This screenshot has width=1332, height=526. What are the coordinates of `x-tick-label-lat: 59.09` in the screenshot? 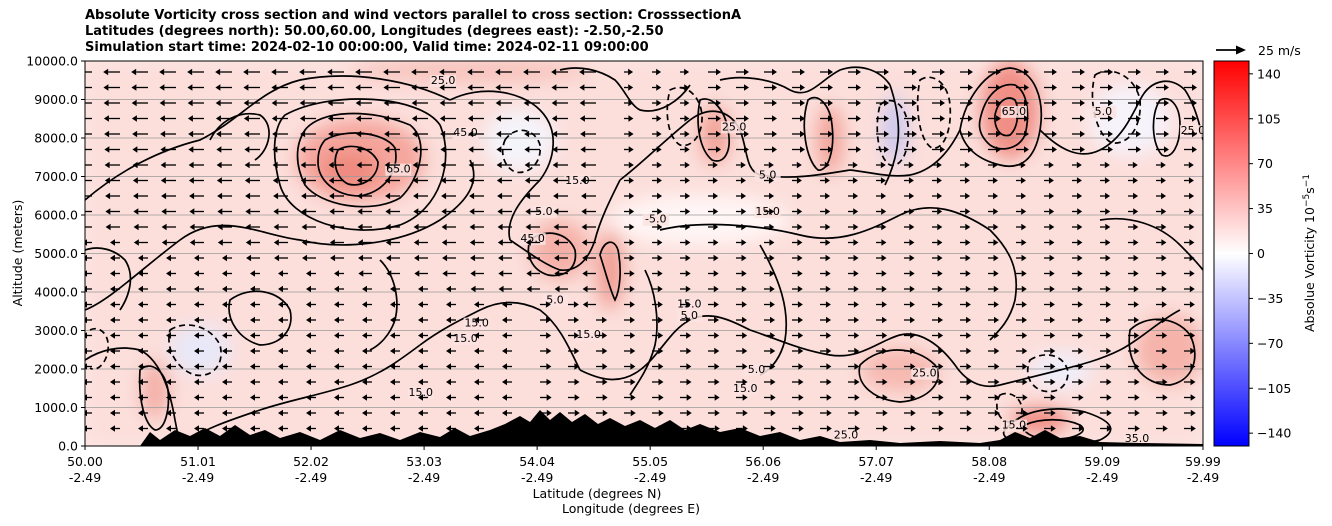 It's located at (1102, 461).